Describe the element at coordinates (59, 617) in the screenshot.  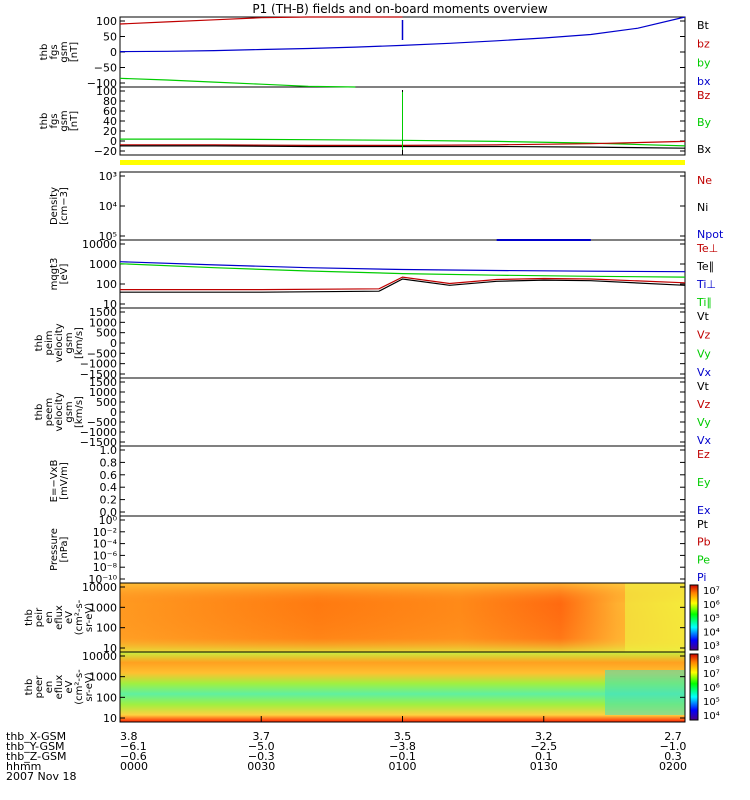
I see `y-axis-label: eflux` at that location.